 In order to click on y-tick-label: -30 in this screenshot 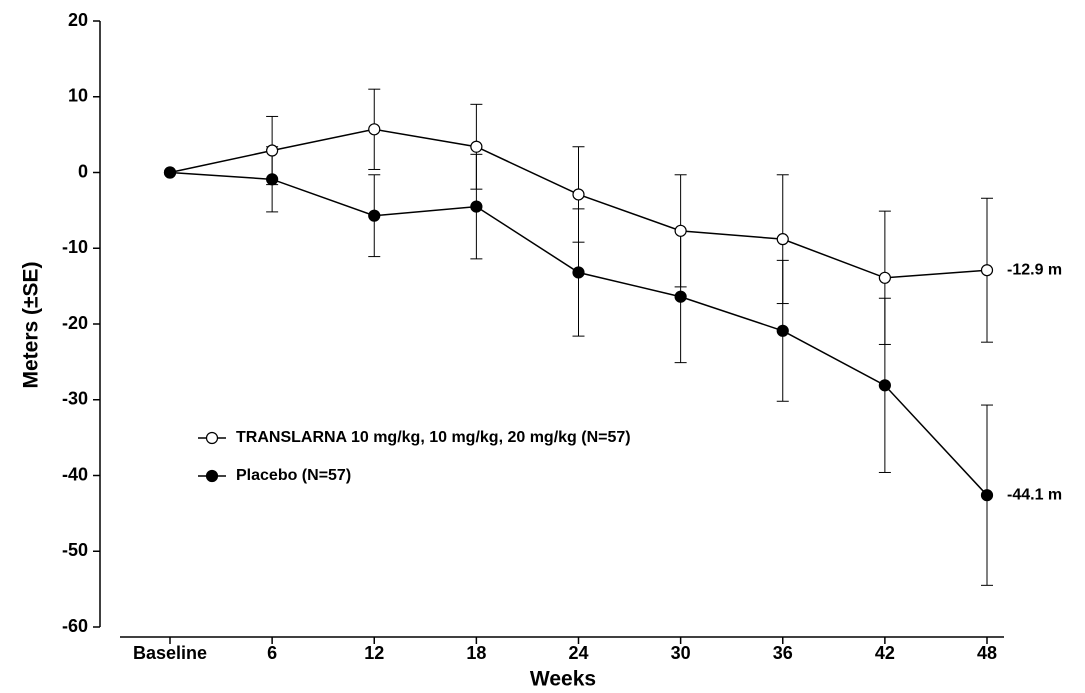, I will do `click(75, 399)`.